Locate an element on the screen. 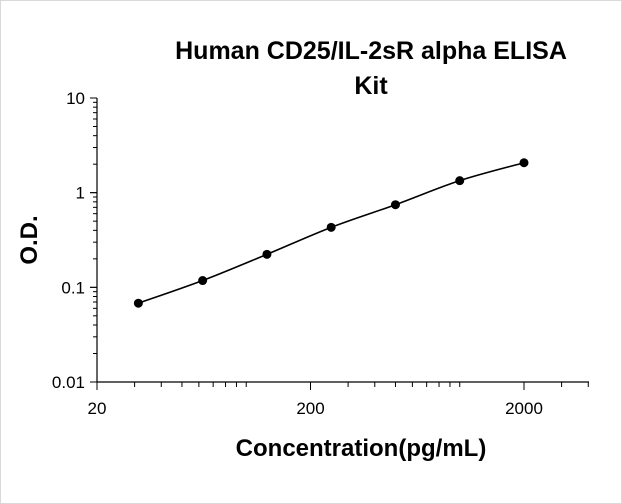 This screenshot has height=504, width=622. chart-title-line-2: Kit is located at coordinates (371, 86).